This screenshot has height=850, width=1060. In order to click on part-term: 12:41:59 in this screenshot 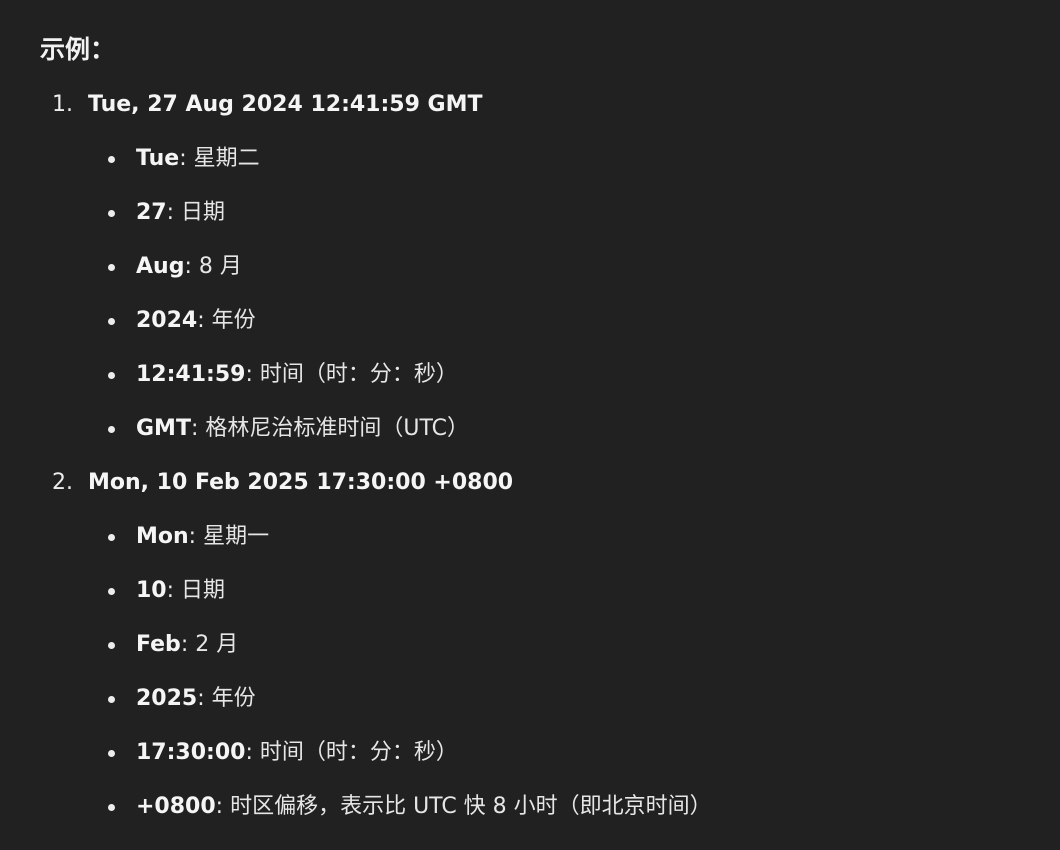, I will do `click(191, 374)`.